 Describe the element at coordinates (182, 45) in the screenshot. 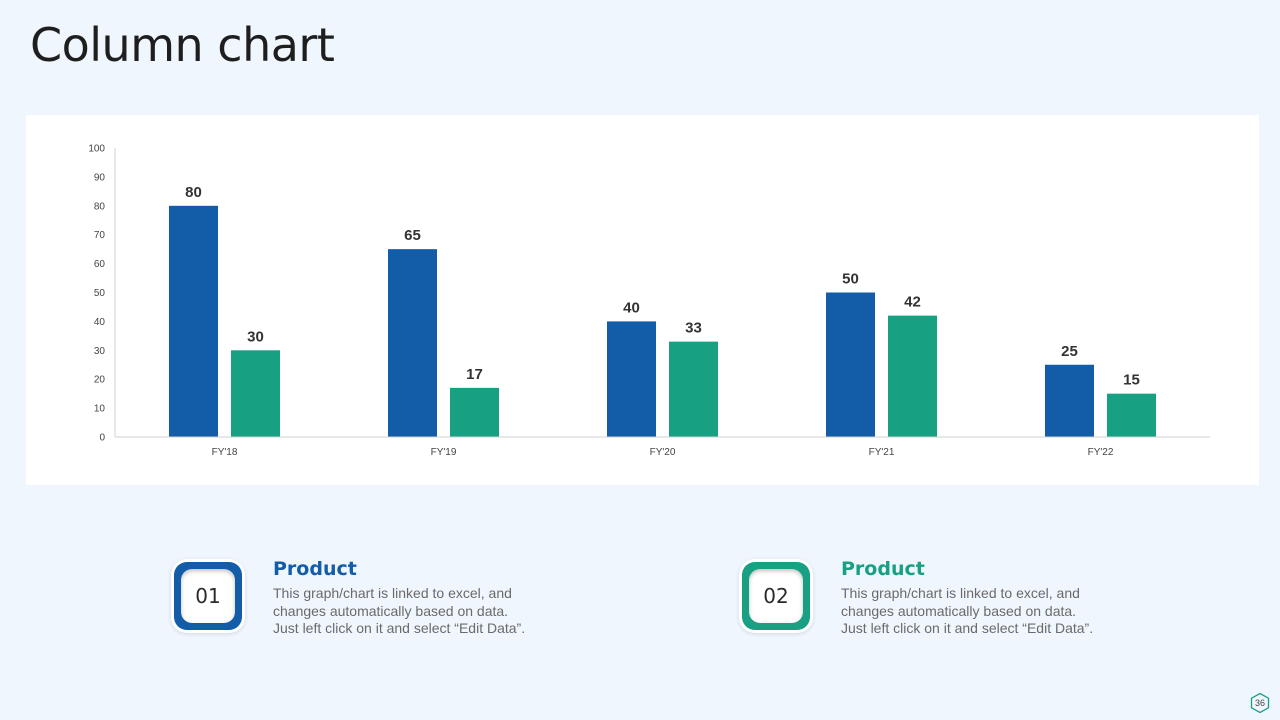

I see `page-title: Column chart` at that location.